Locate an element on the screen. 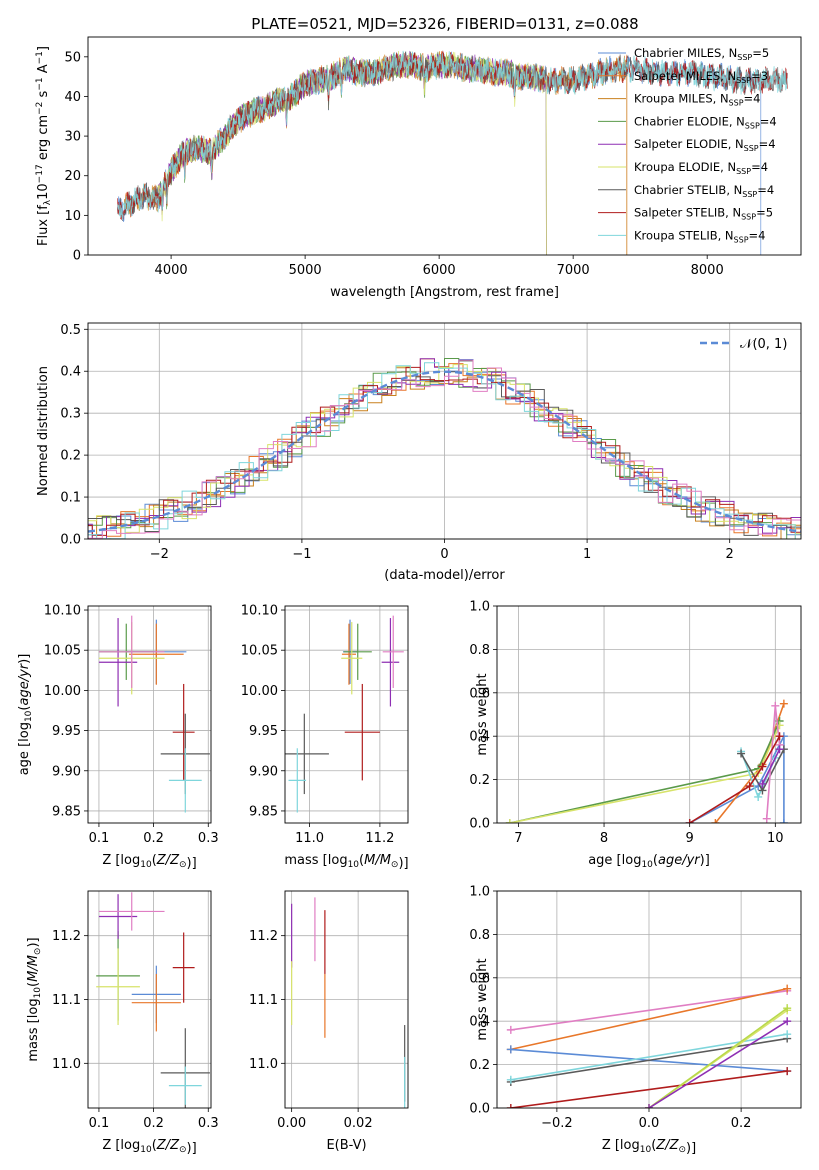  legend-entry: Kroupa MILES, NSSP=4 is located at coordinates (697, 100).